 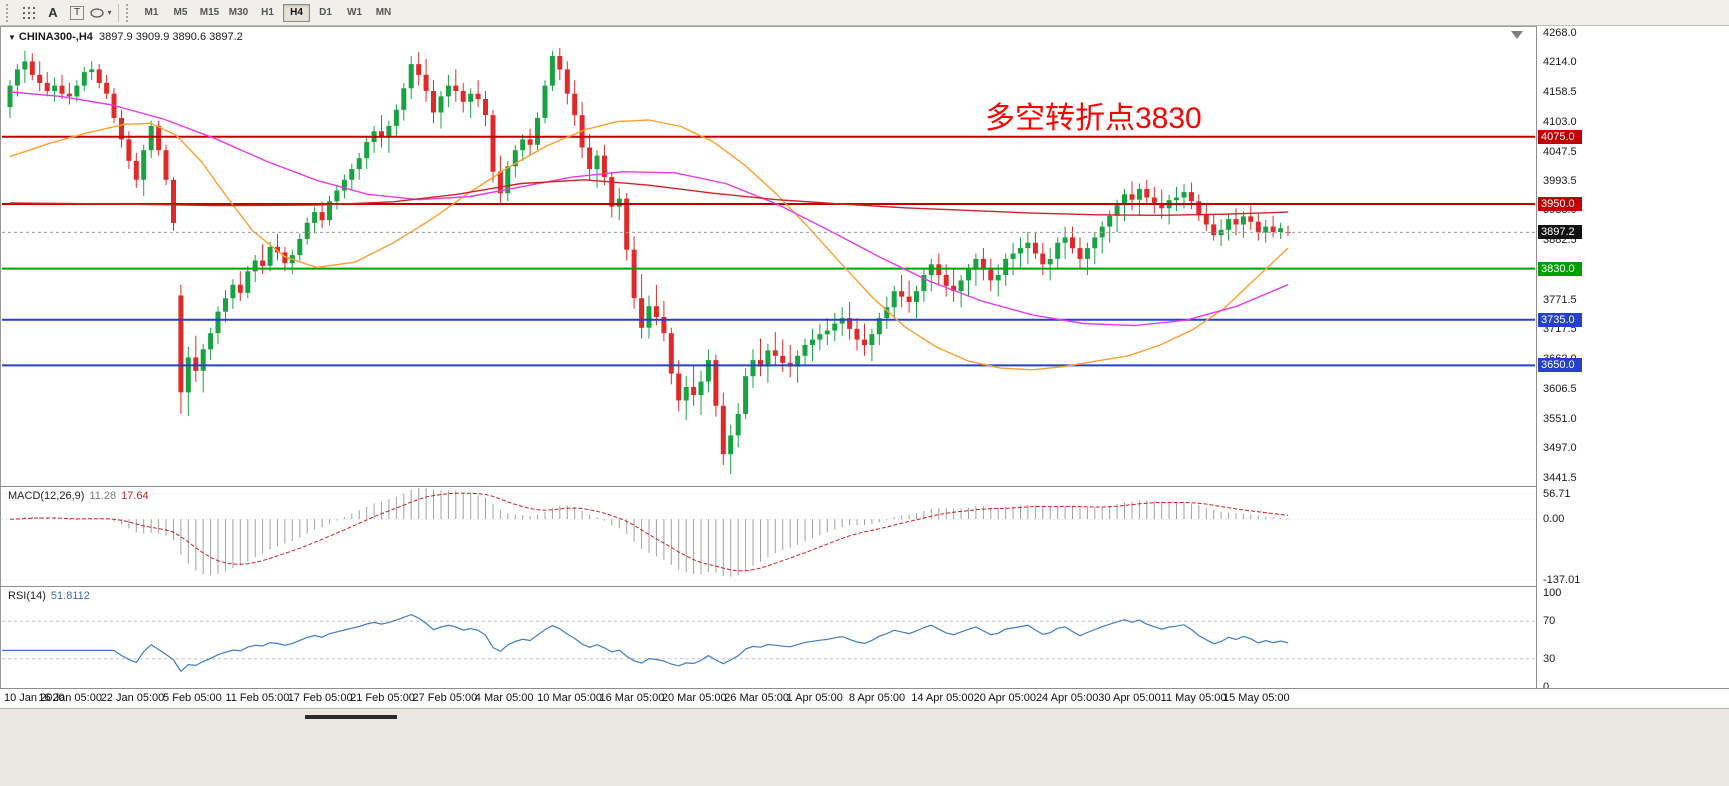 What do you see at coordinates (1549, 658) in the screenshot?
I see `rsi-tick-label: 30` at bounding box center [1549, 658].